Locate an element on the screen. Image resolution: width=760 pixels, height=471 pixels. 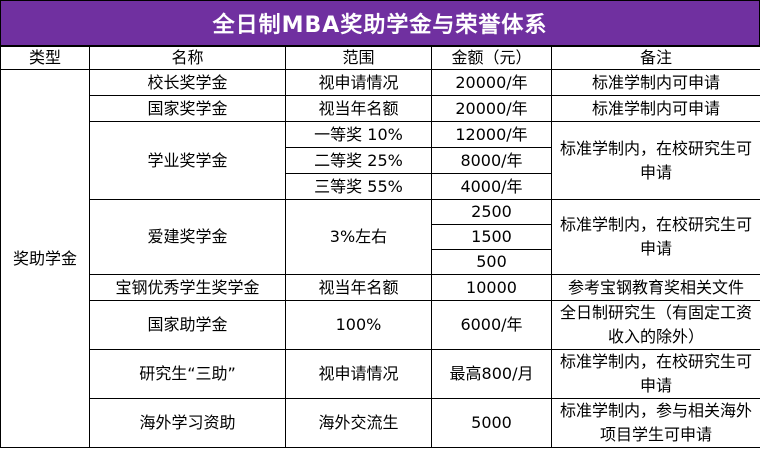
amount-cell: 10000 is located at coordinates (491, 287).